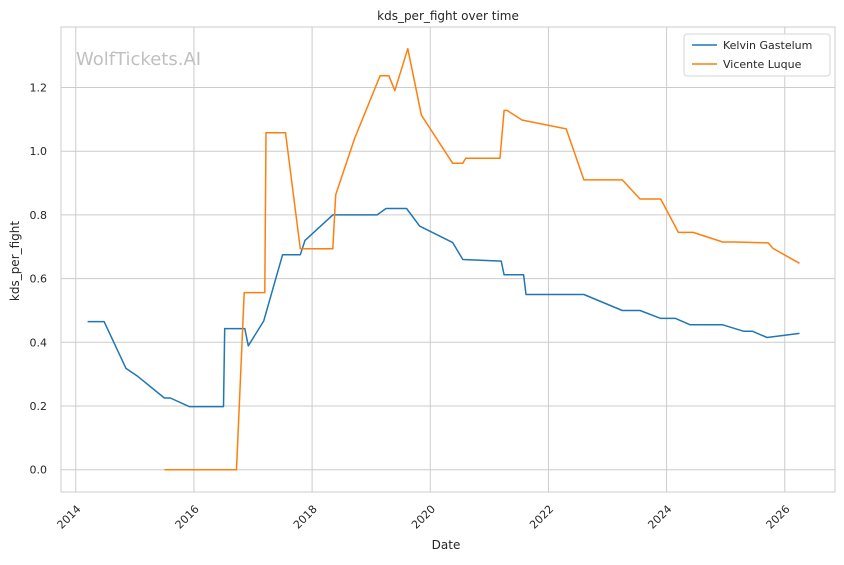 Image resolution: width=844 pixels, height=565 pixels. Describe the element at coordinates (39, 215) in the screenshot. I see `y-tick-label: 0.8` at that location.